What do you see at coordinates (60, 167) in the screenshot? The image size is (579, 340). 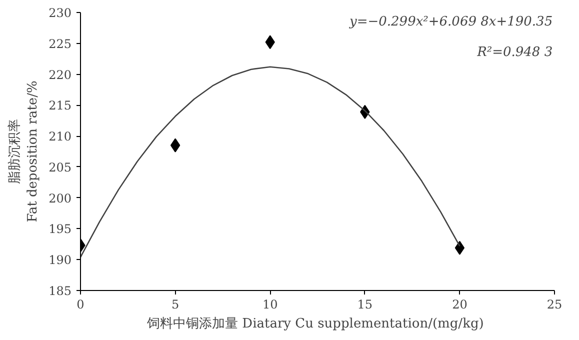 I see `y-tick-label: 205` at bounding box center [60, 167].